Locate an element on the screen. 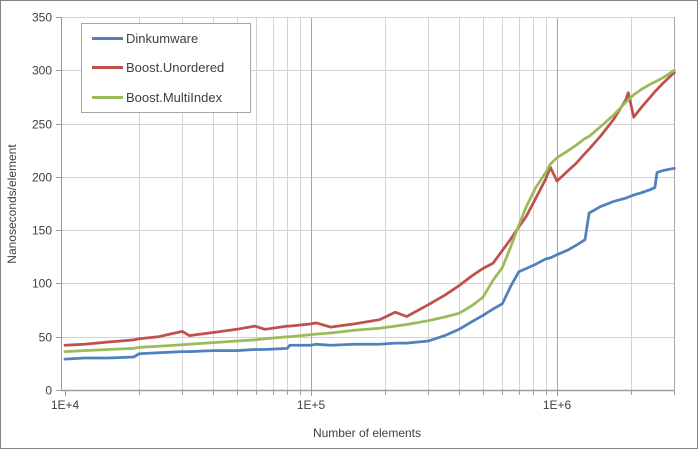 The width and height of the screenshot is (698, 449). y-tick-label: 100 is located at coordinates (42, 284).